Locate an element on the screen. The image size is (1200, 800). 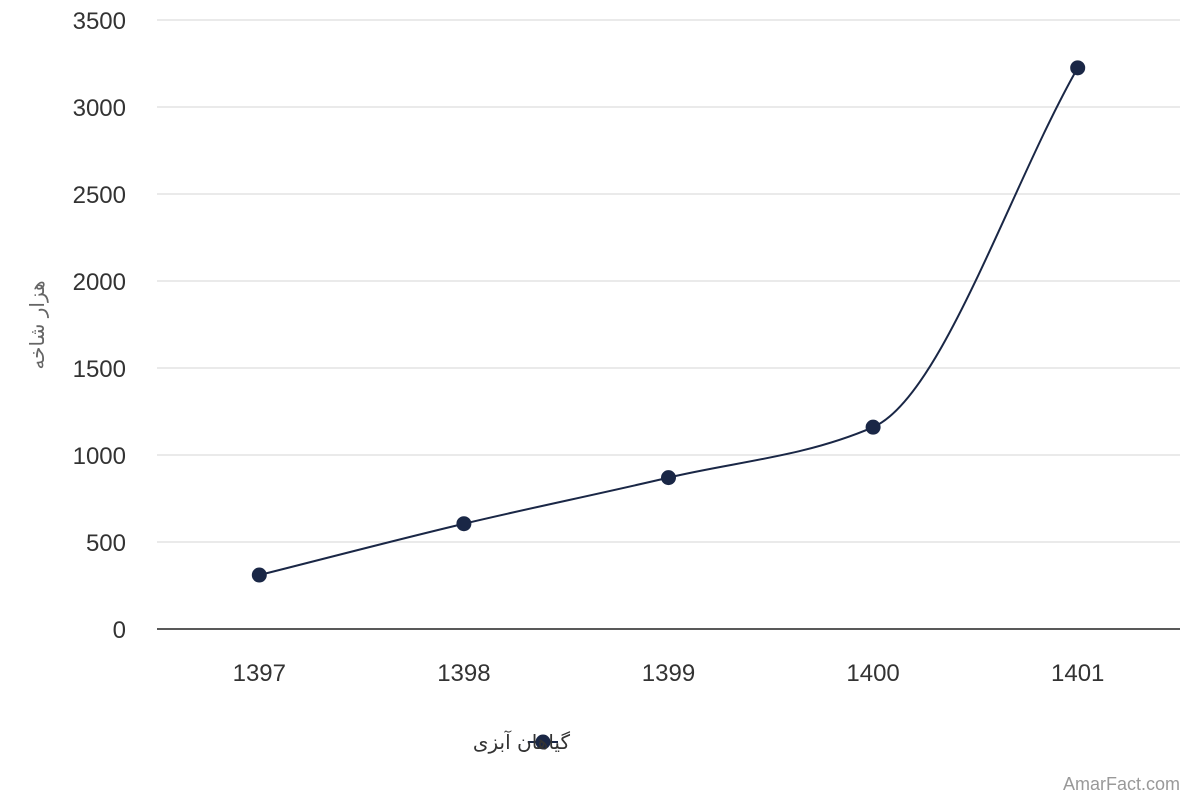
x-tick-label: 1401 is located at coordinates (1077, 673).